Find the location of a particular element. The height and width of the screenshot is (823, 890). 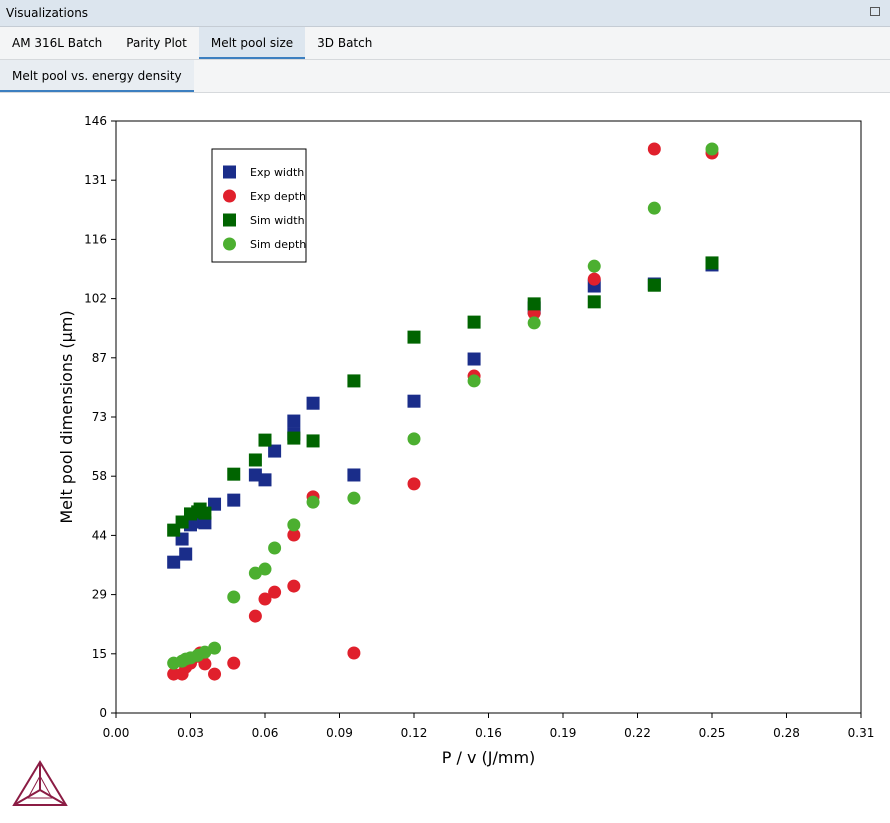

x-tick-label: 0.31 is located at coordinates (861, 733).